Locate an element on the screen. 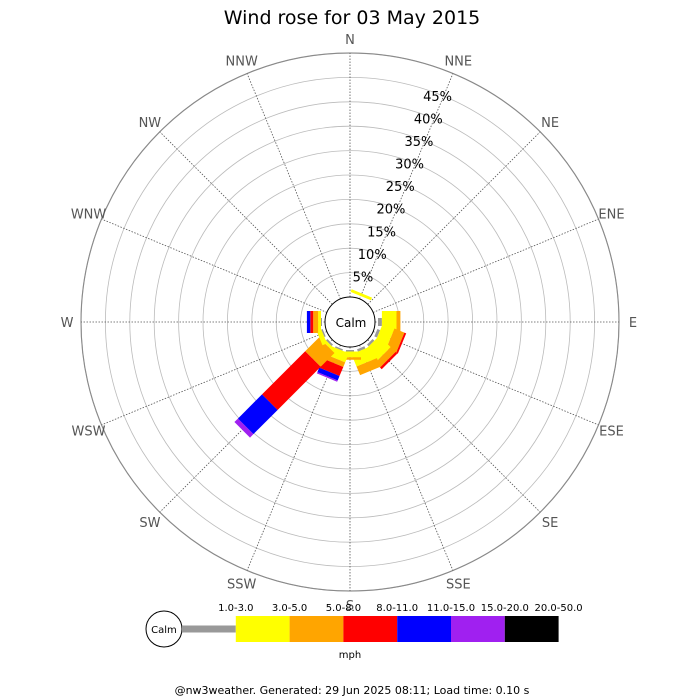  direction-label-sw: SW is located at coordinates (149, 523).